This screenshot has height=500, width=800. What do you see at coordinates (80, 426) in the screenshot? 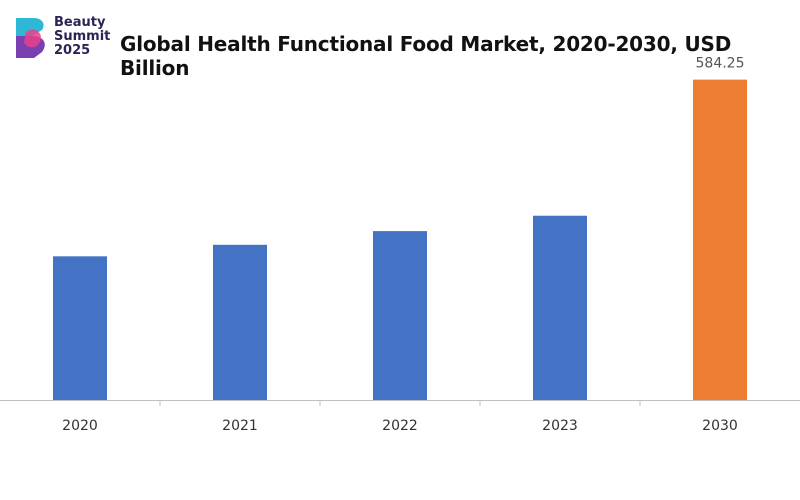
I see `x-tick-label-2020: 2020` at bounding box center [80, 426].